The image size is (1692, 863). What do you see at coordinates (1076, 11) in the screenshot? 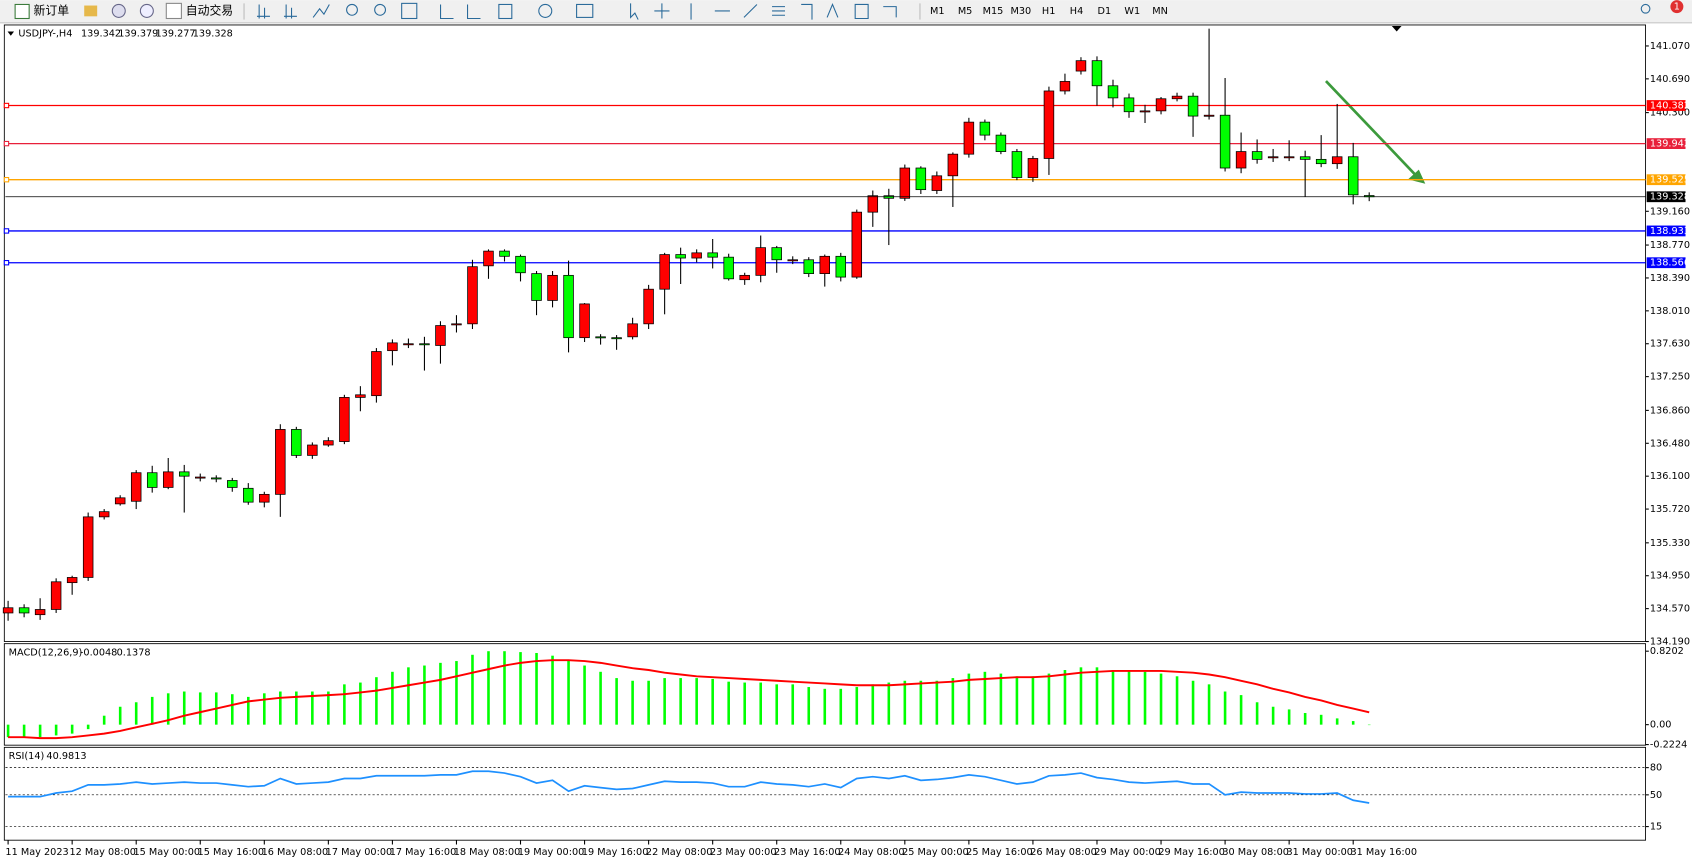
I see `timeframe-button: H4` at bounding box center [1076, 11].